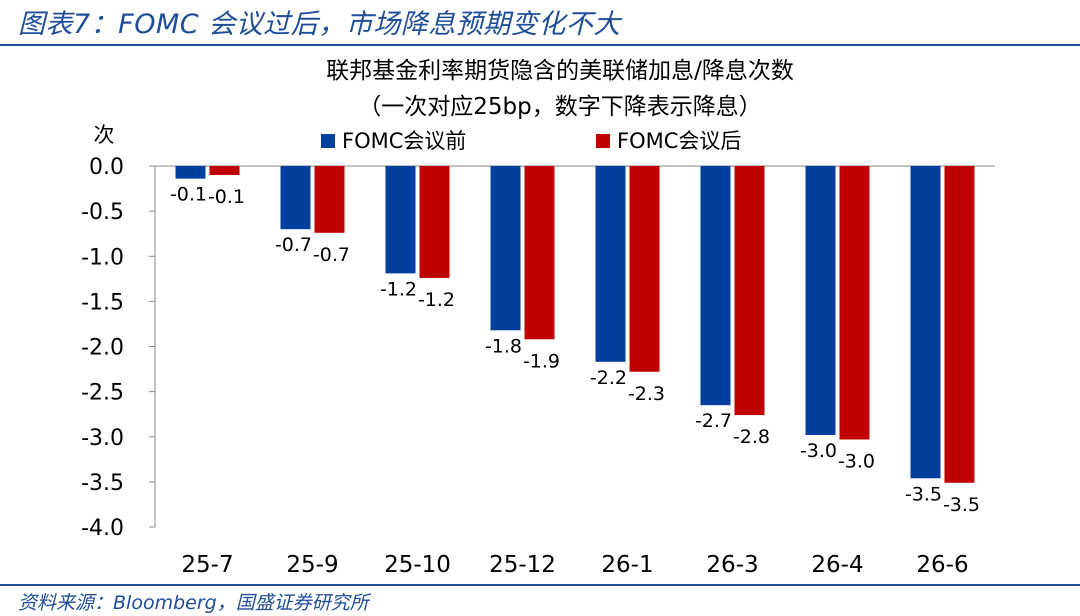 The height and width of the screenshot is (616, 1080). I want to click on data-label-before: -3.0, so click(818, 451).